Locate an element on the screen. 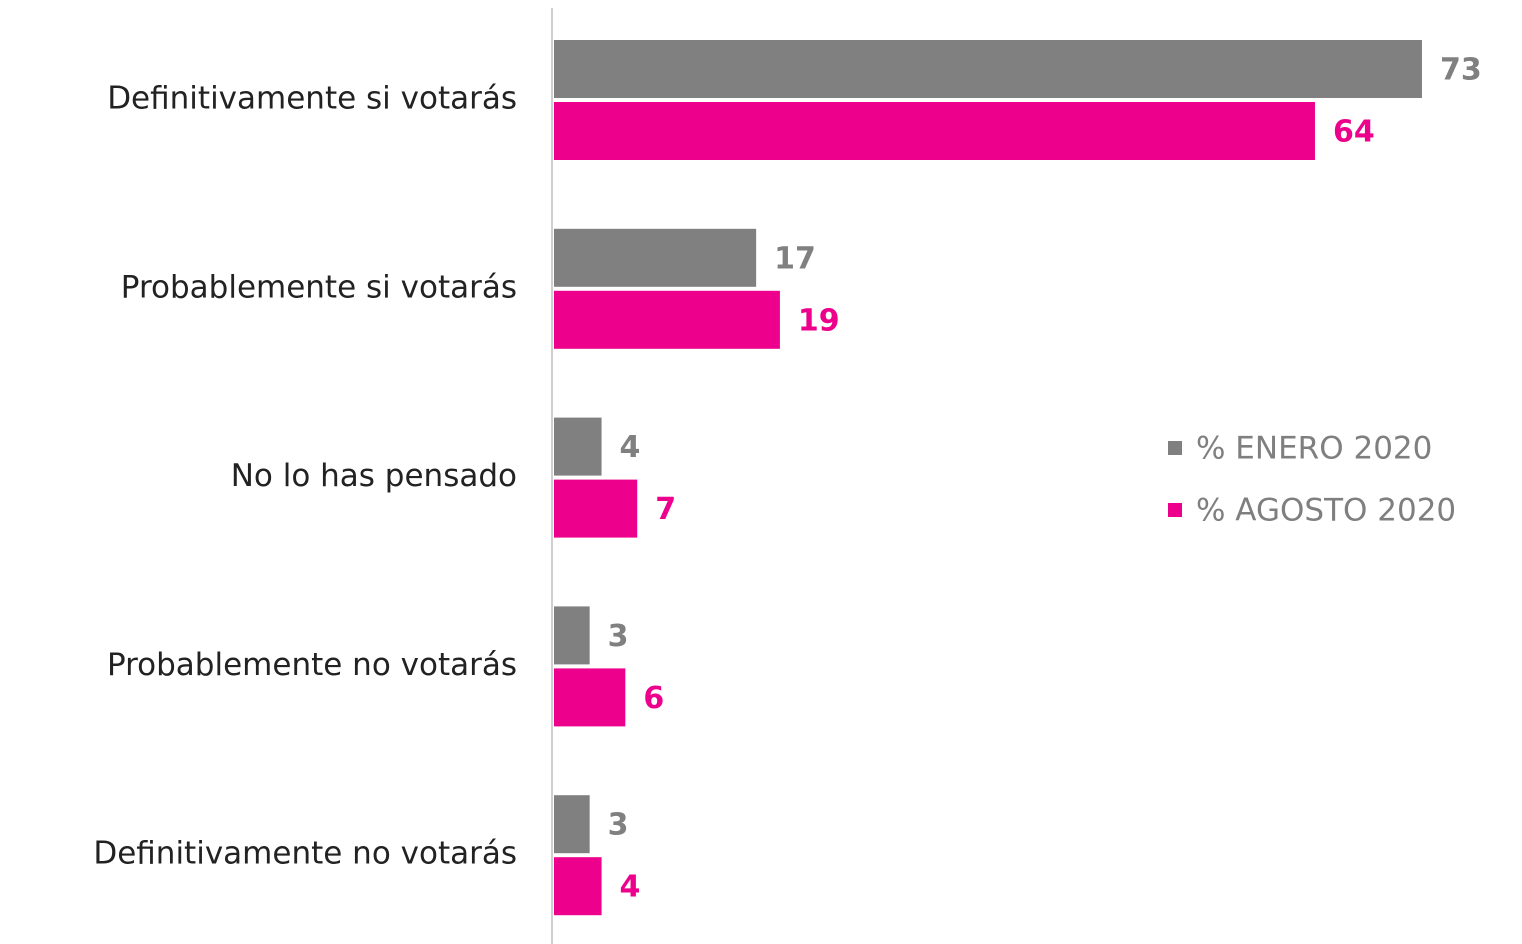  category-label: No lo has pensado is located at coordinates (374, 476).